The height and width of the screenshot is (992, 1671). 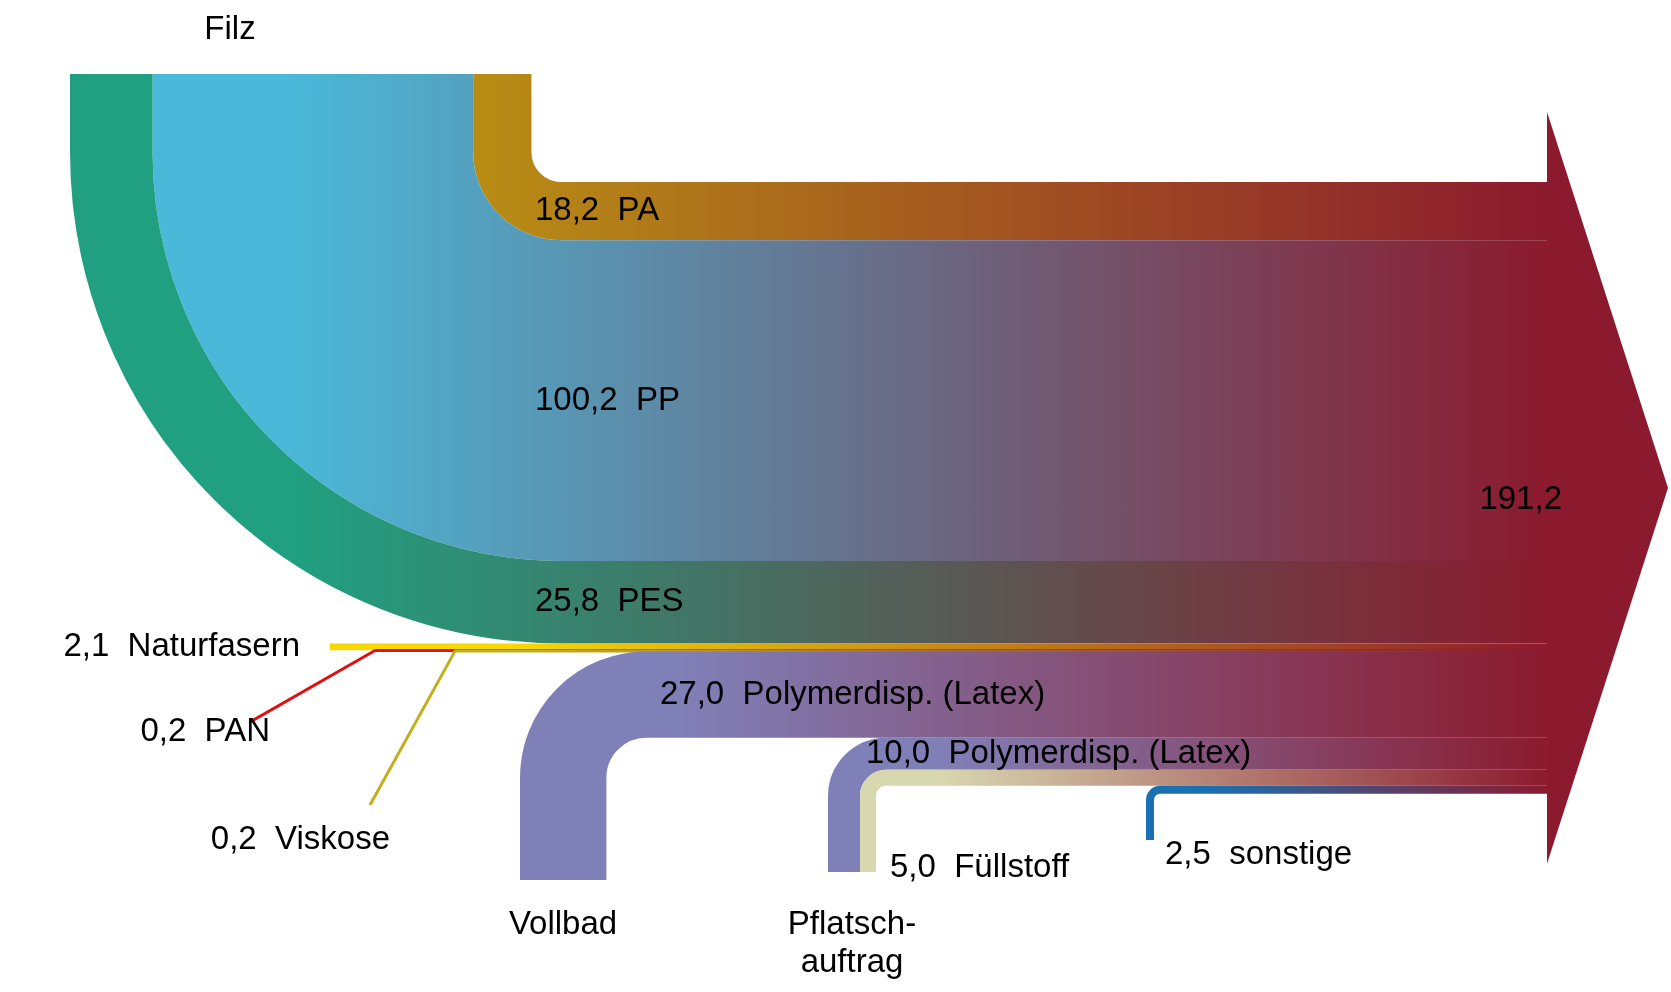 What do you see at coordinates (657, 398) in the screenshot?
I see `category-label: PP` at bounding box center [657, 398].